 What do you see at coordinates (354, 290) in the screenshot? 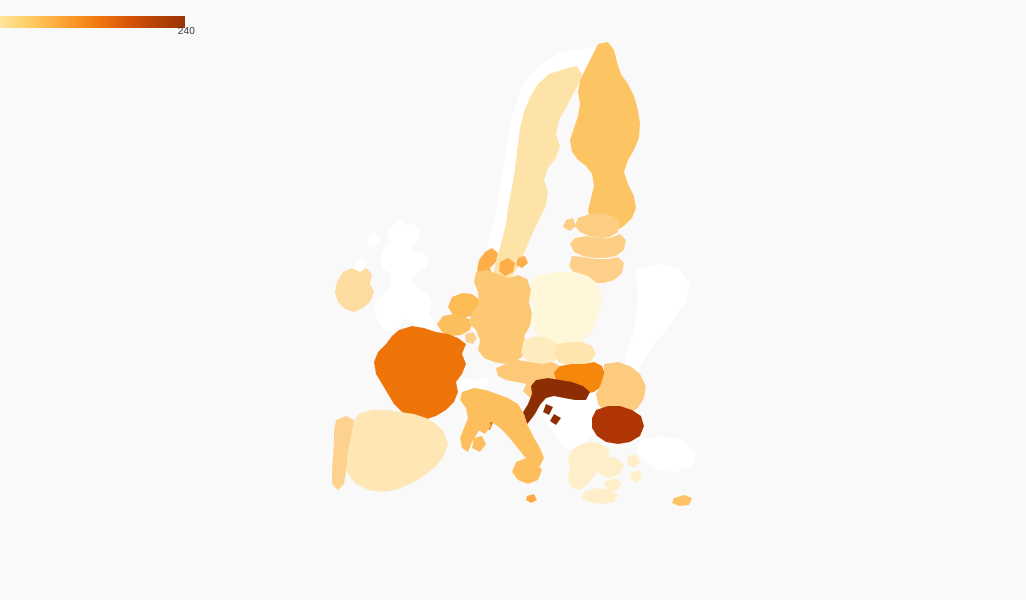
I see `region-ireland` at bounding box center [354, 290].